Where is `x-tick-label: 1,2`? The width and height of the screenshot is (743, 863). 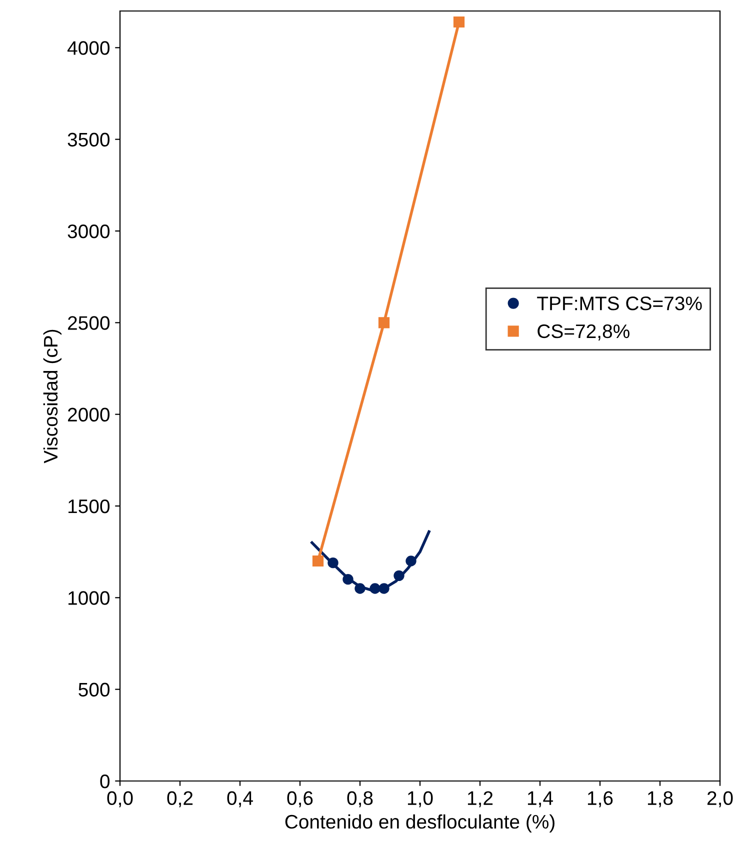
x-tick-label: 1,2 is located at coordinates (480, 799).